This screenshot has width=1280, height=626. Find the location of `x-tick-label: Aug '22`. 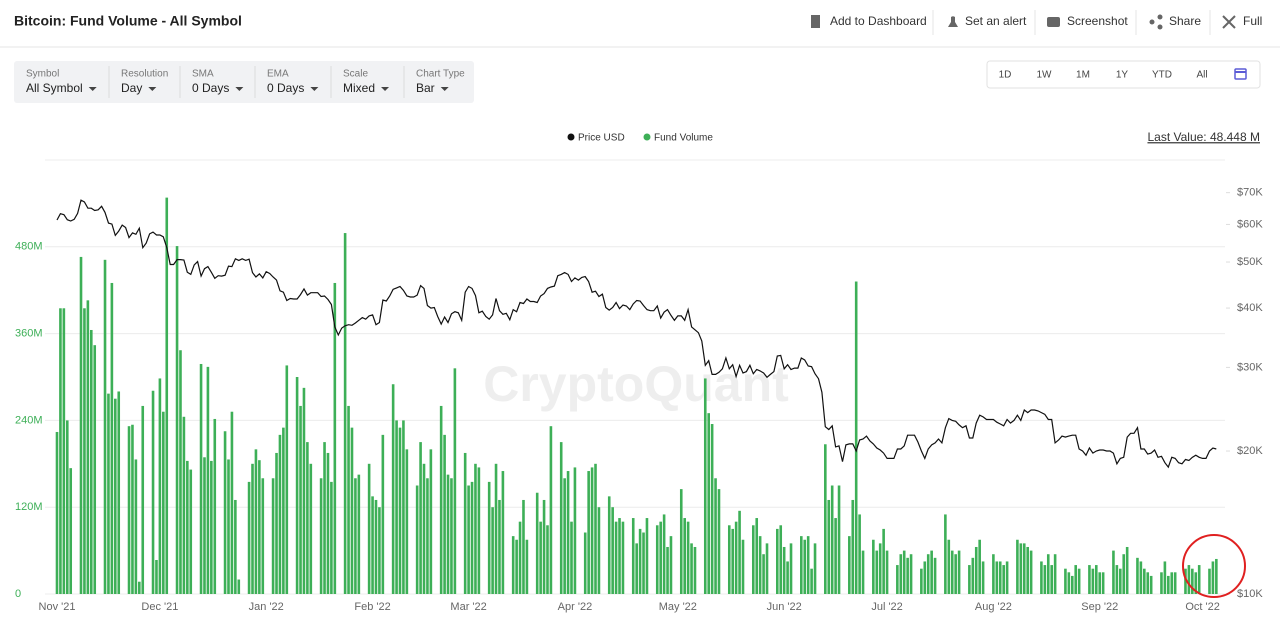

x-tick-label: Aug '22 is located at coordinates (993, 607).